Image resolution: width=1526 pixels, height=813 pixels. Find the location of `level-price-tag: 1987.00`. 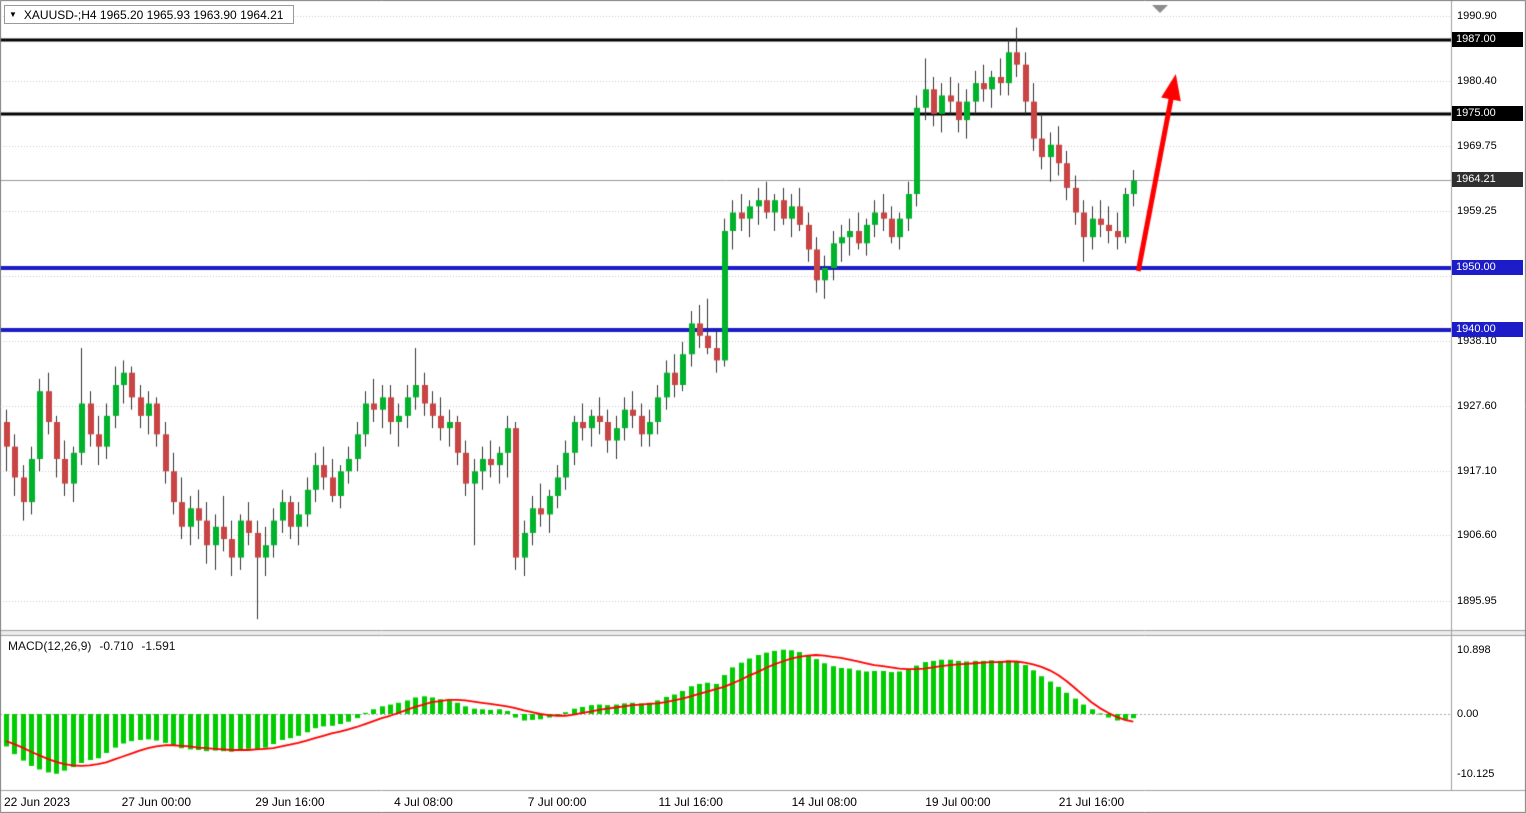

level-price-tag: 1987.00 is located at coordinates (1487, 39).